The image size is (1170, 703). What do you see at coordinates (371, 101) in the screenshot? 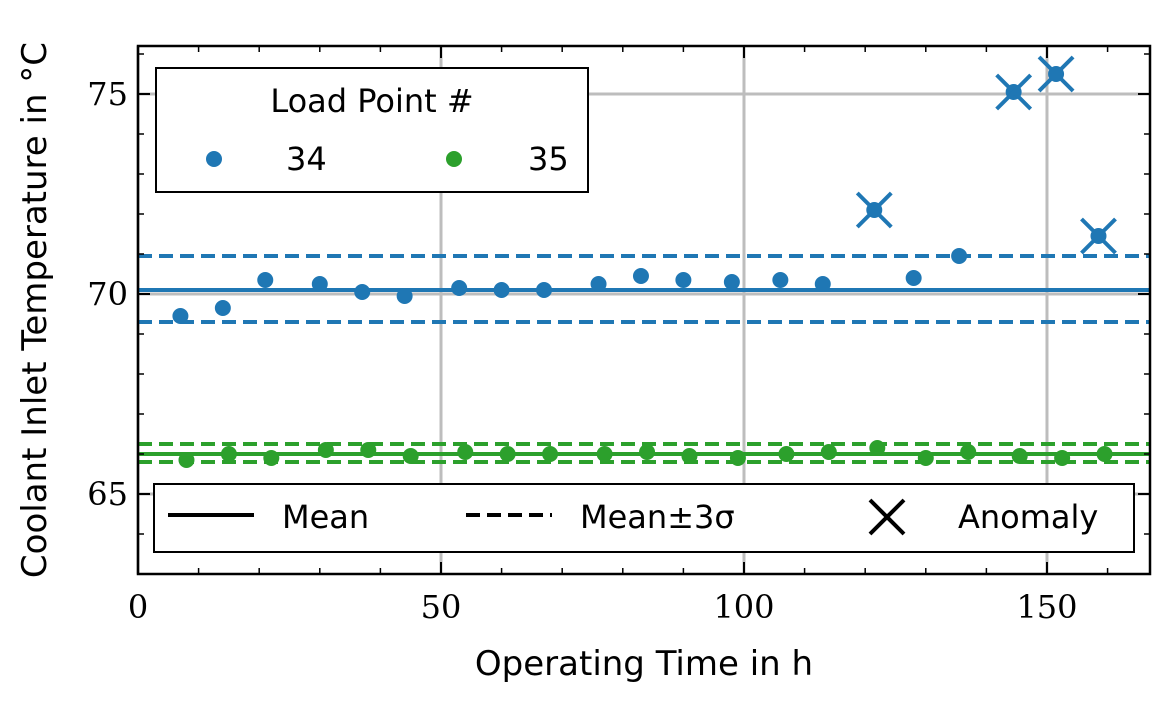
I see `legend-title: Load Point #` at bounding box center [371, 101].